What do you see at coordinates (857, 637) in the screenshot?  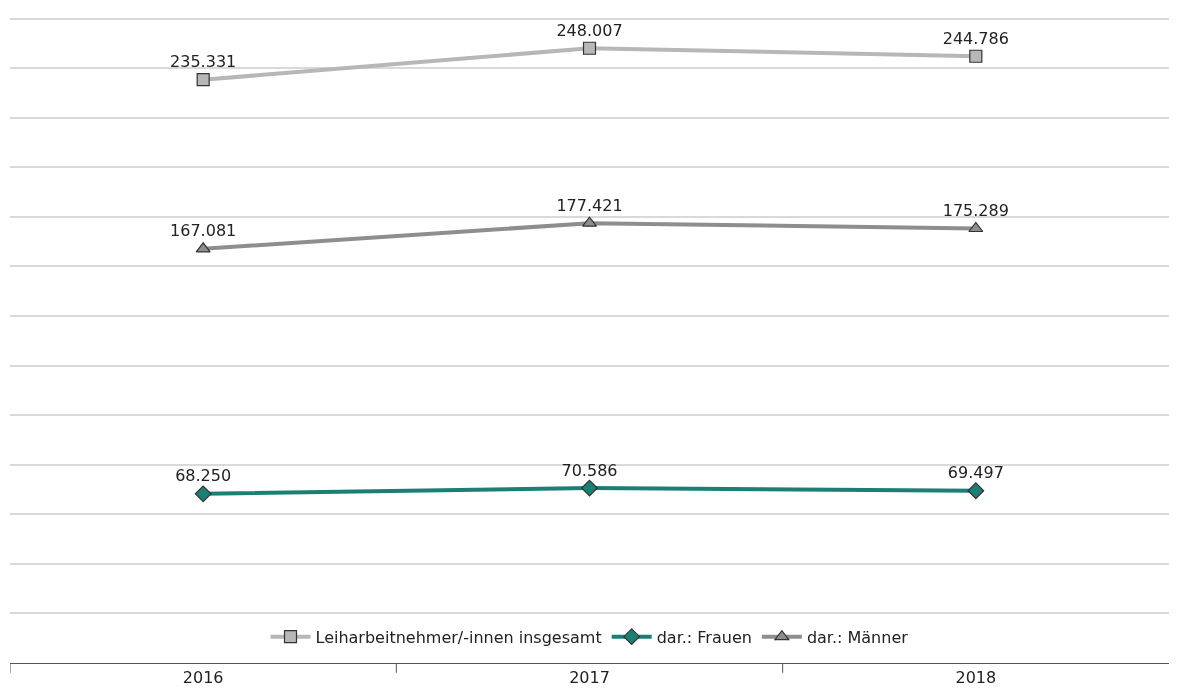 I see `legend-label: dar.: Männer` at bounding box center [857, 637].